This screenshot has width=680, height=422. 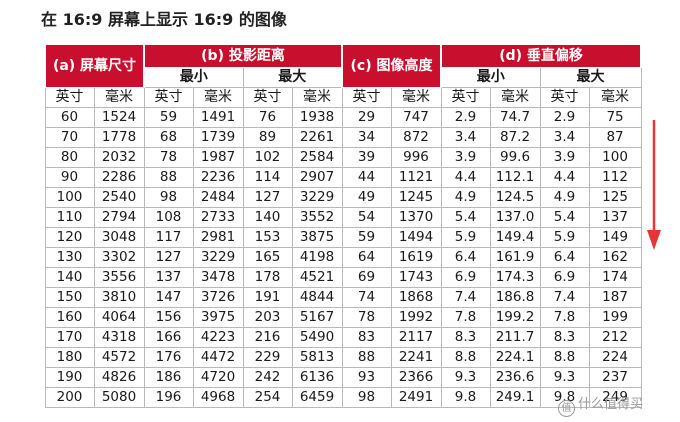 What do you see at coordinates (392, 66) in the screenshot?
I see `header-image-height: (c) 图像高度` at bounding box center [392, 66].